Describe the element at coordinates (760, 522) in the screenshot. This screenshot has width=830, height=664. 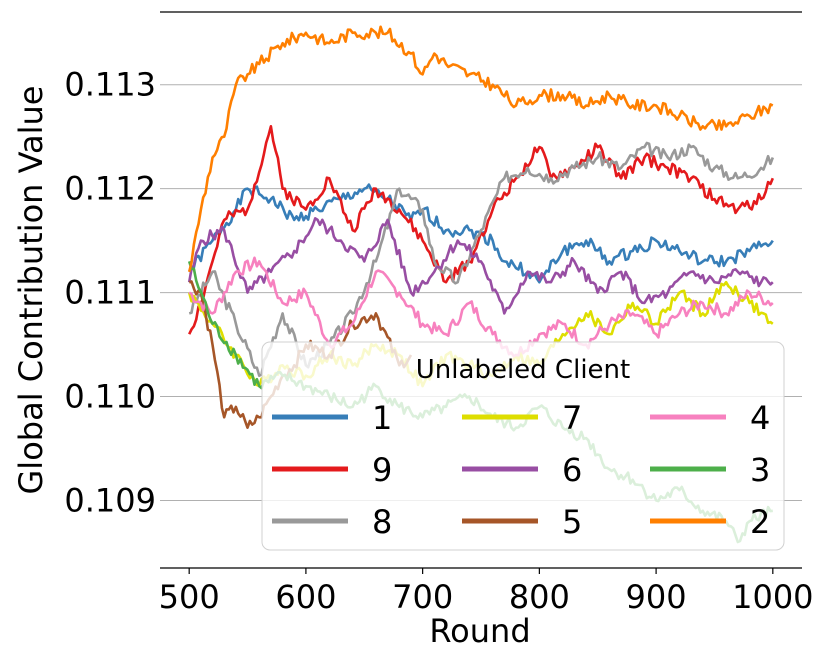
I see `legend-label-2: 2` at that location.